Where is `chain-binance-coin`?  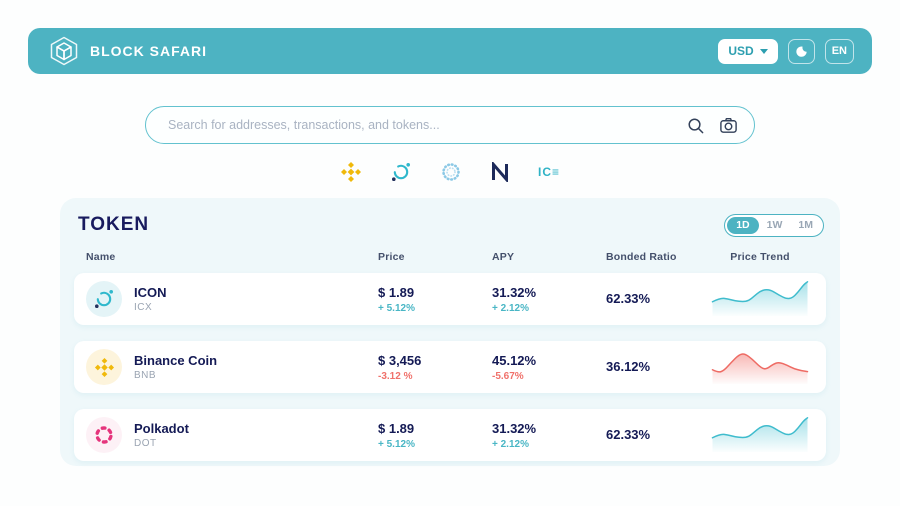 chain-binance-coin is located at coordinates (351, 172).